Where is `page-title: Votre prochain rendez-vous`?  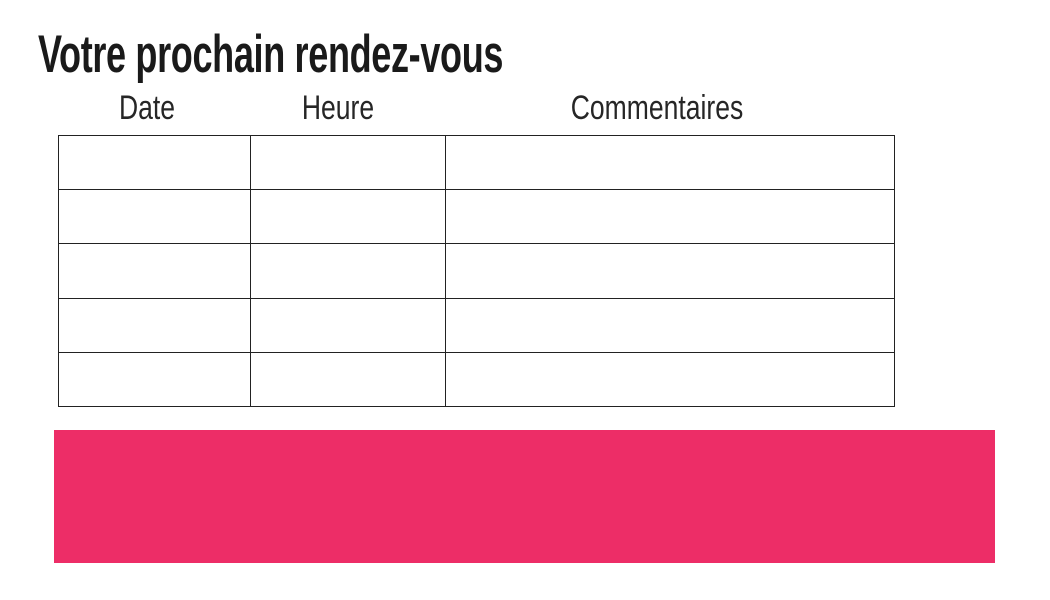 page-title: Votre prochain rendez-vous is located at coordinates (271, 54).